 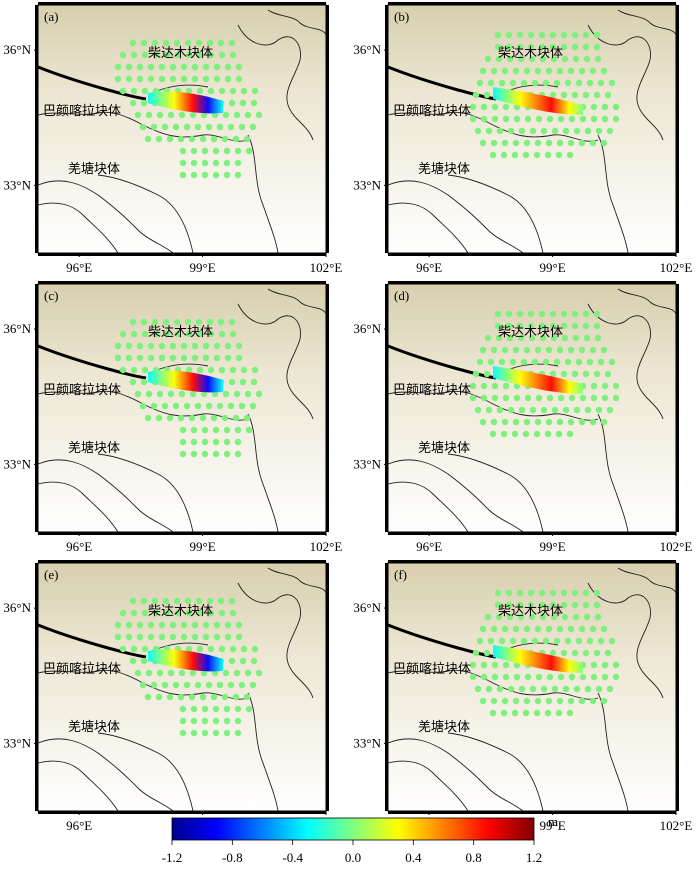 I want to click on x-tick-label: 99°E, so click(x=553, y=825).